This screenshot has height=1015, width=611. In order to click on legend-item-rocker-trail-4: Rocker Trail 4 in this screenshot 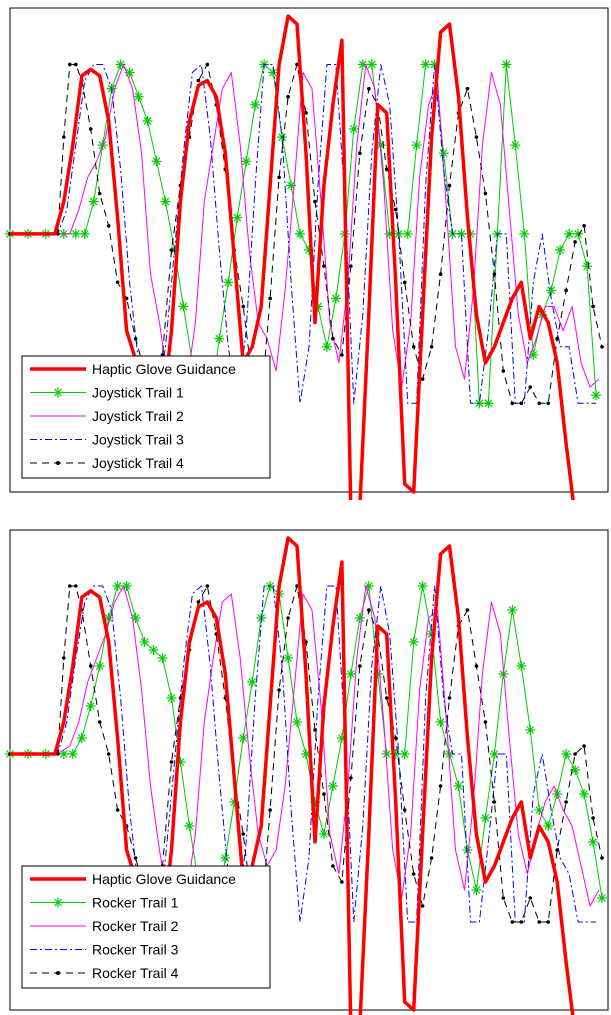, I will do `click(104, 973)`.